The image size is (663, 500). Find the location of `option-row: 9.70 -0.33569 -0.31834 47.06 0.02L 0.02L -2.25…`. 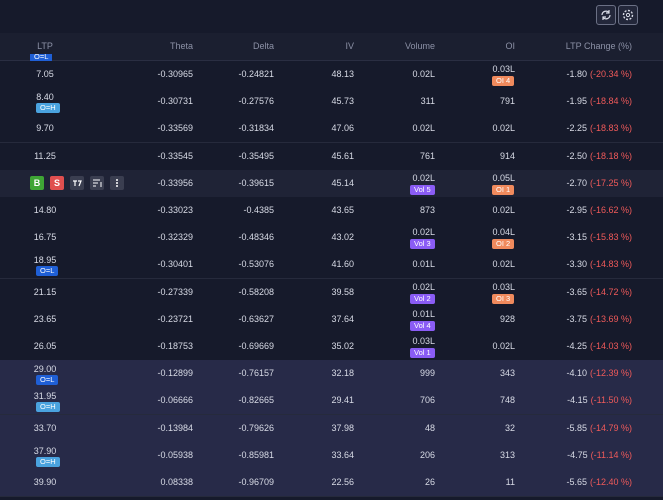

option-row: 9.70 -0.33569 -0.31834 47.06 0.02L 0.02L -2.25… is located at coordinates (331, 129).